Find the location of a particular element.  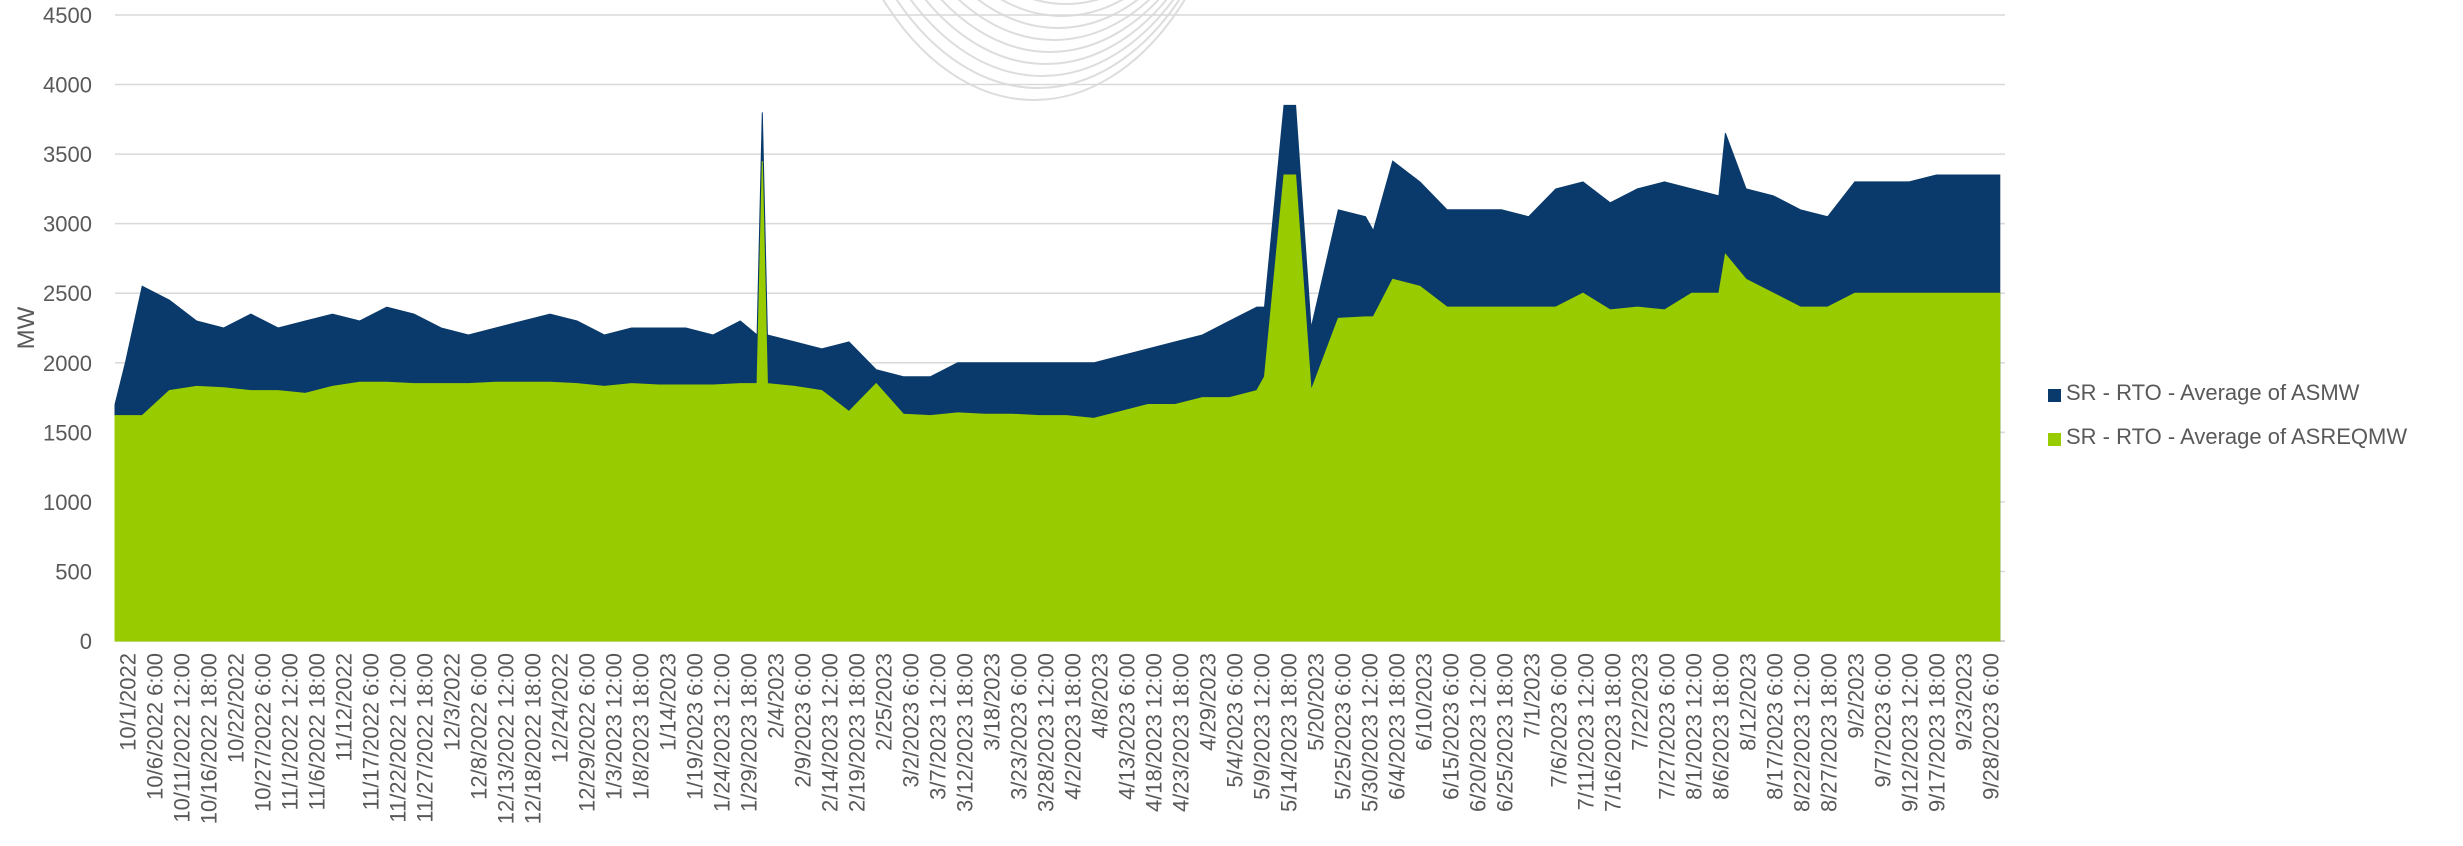

x-tick-label: 4/8/2023 is located at coordinates (1100, 696).